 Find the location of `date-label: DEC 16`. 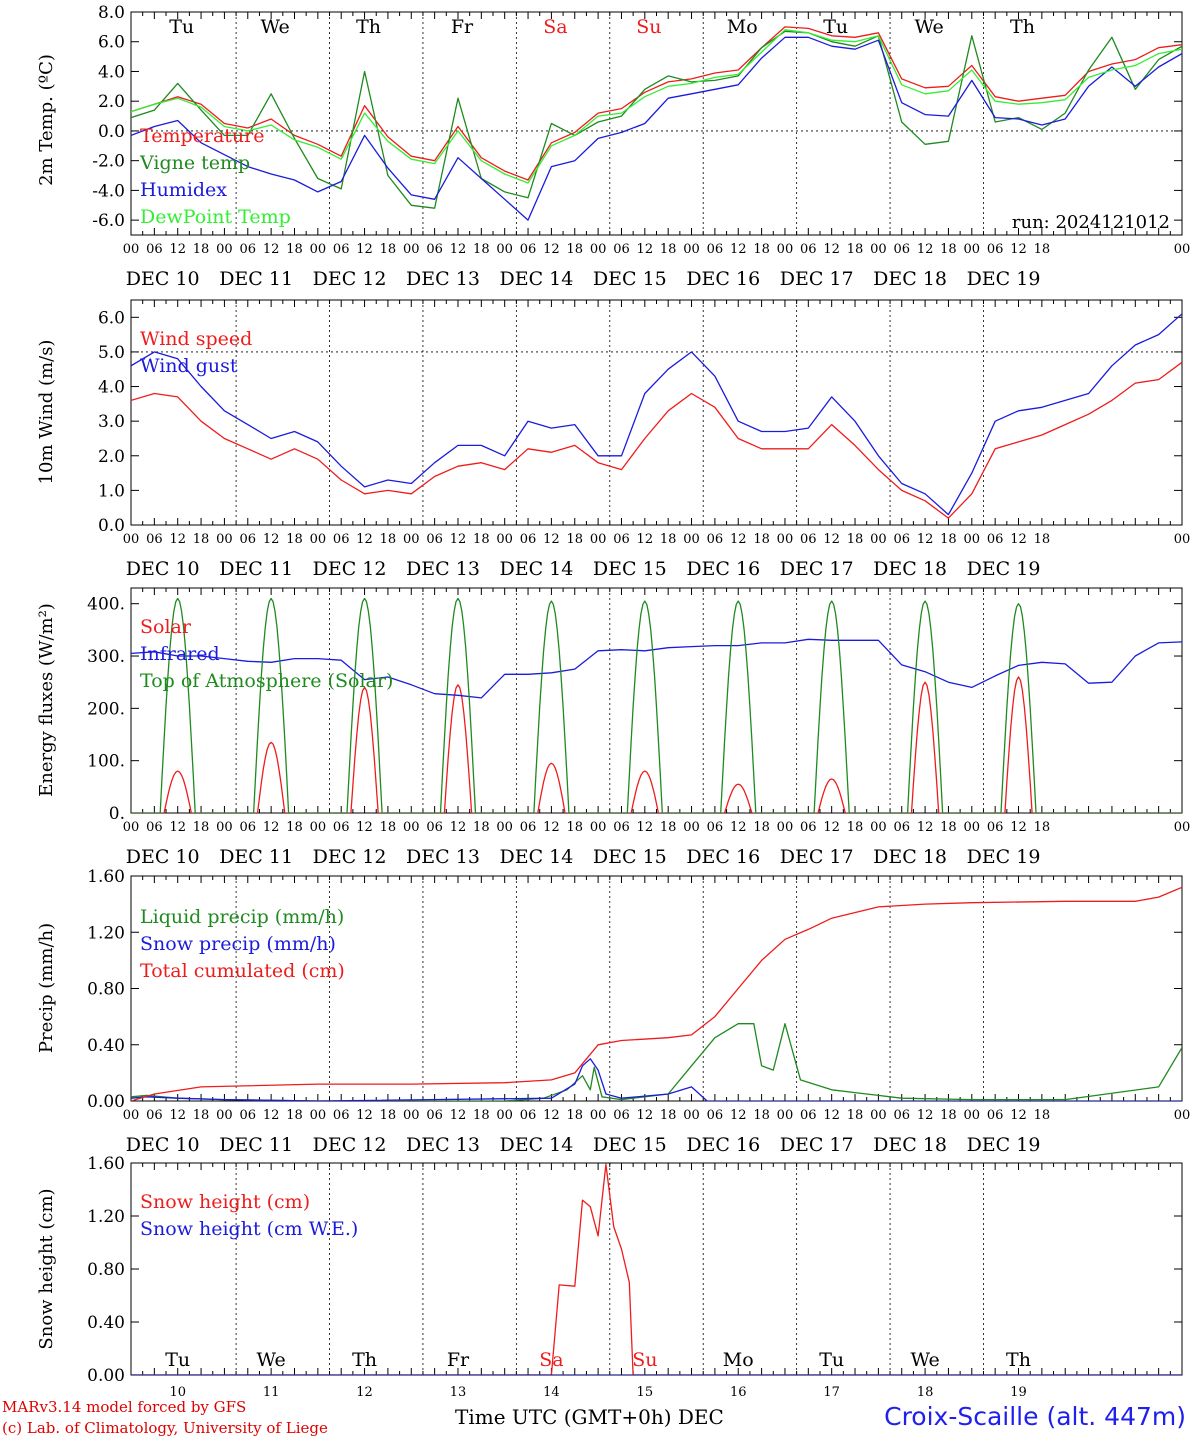

date-label: DEC 16 is located at coordinates (723, 569).